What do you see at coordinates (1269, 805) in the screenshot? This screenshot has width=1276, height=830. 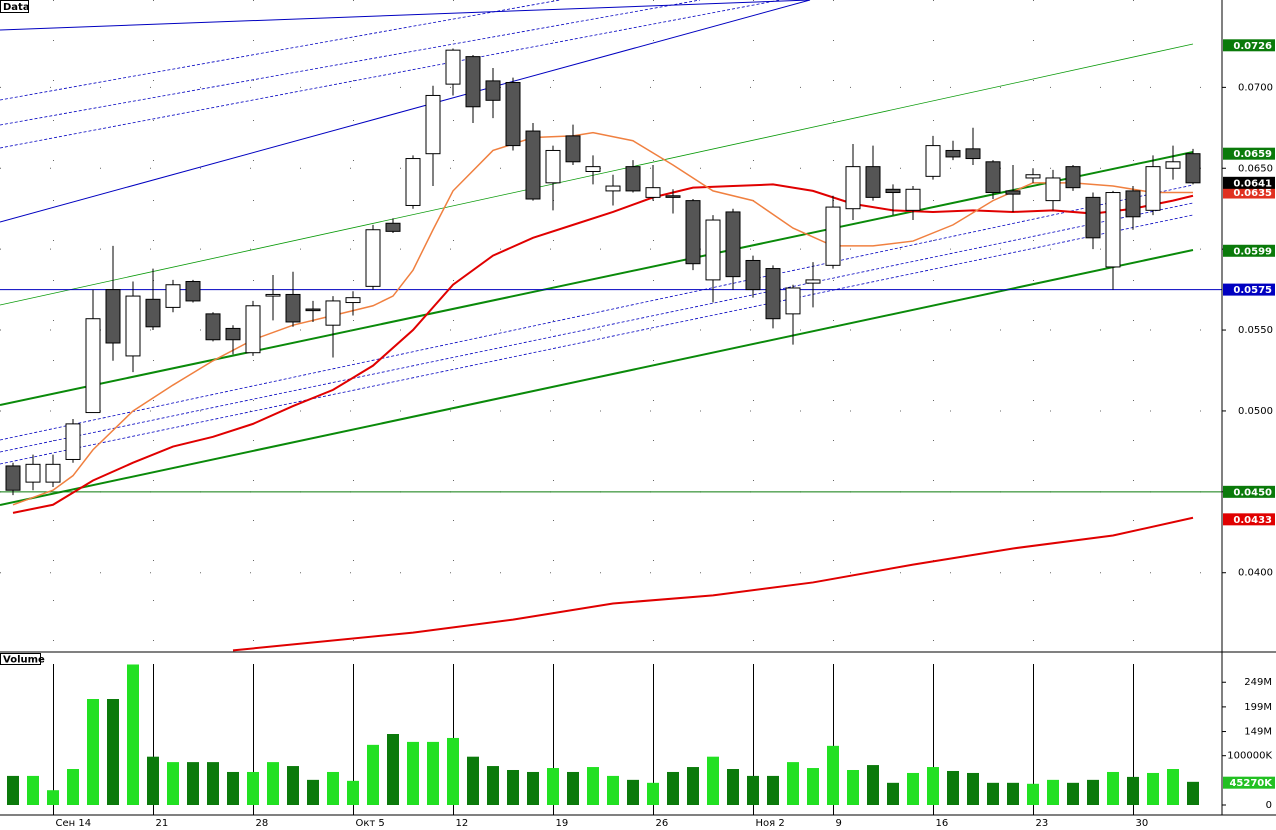 I see `volume-tick-label: 0` at bounding box center [1269, 805].